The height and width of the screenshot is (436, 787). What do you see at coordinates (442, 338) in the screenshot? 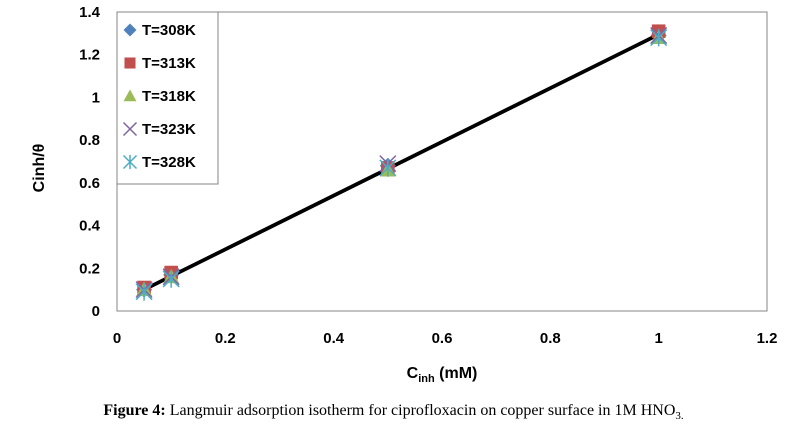
I see `x-tick-label: 0.6` at bounding box center [442, 338].